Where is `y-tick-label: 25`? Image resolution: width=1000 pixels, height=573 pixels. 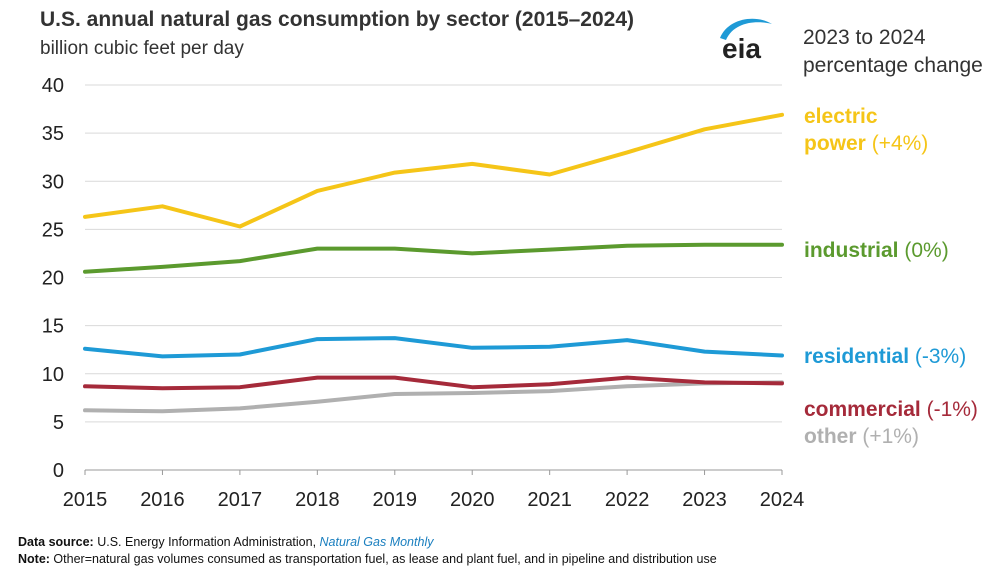
y-tick-label: 25 is located at coordinates (53, 230).